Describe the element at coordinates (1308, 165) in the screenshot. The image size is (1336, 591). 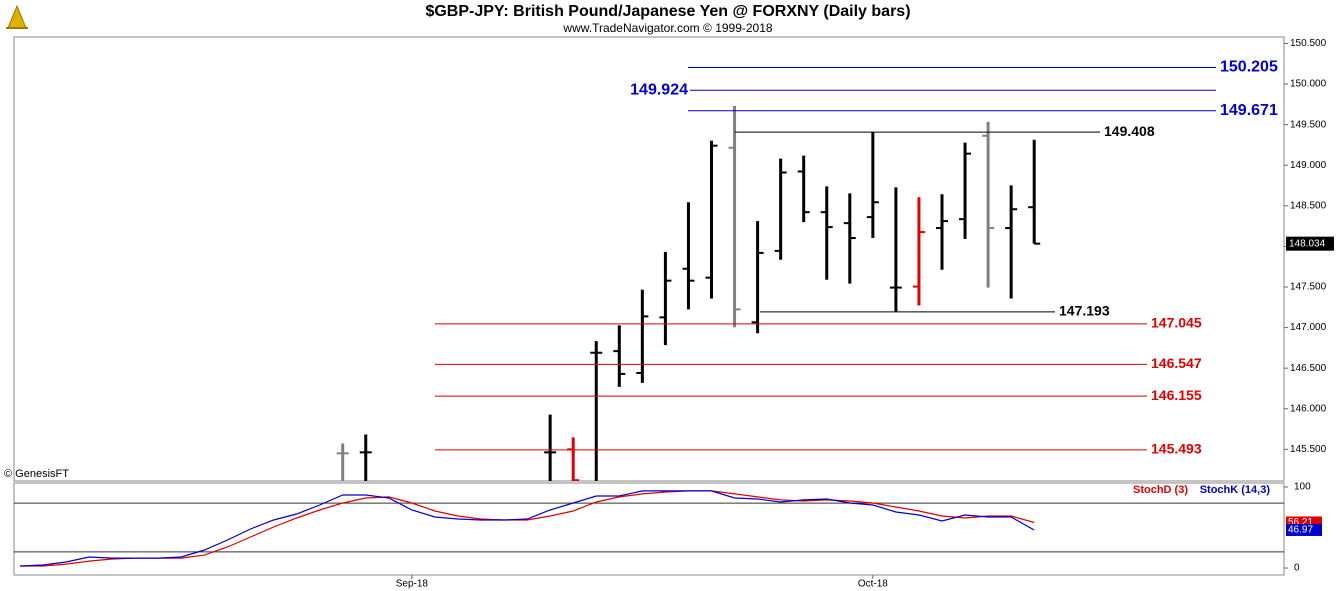
I see `y-tick-label: 149.000` at that location.